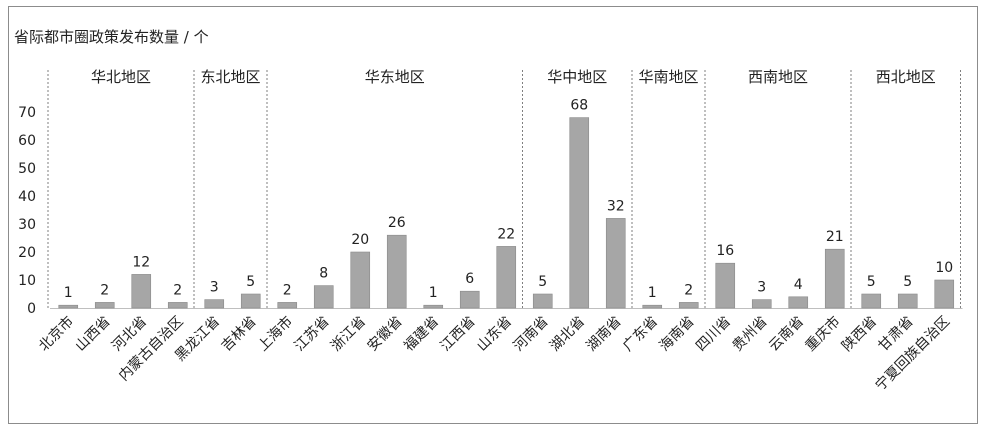 The image size is (985, 432). I want to click on data-label: 8, so click(323, 274).